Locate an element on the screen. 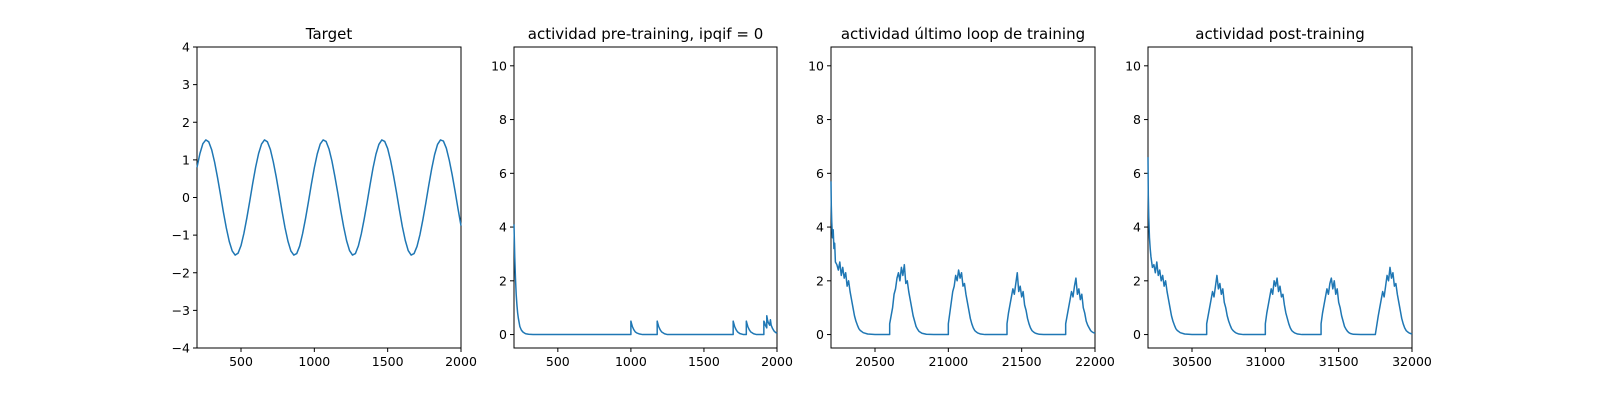 The height and width of the screenshot is (400, 1600). y-tick-label: 1 is located at coordinates (186, 159).